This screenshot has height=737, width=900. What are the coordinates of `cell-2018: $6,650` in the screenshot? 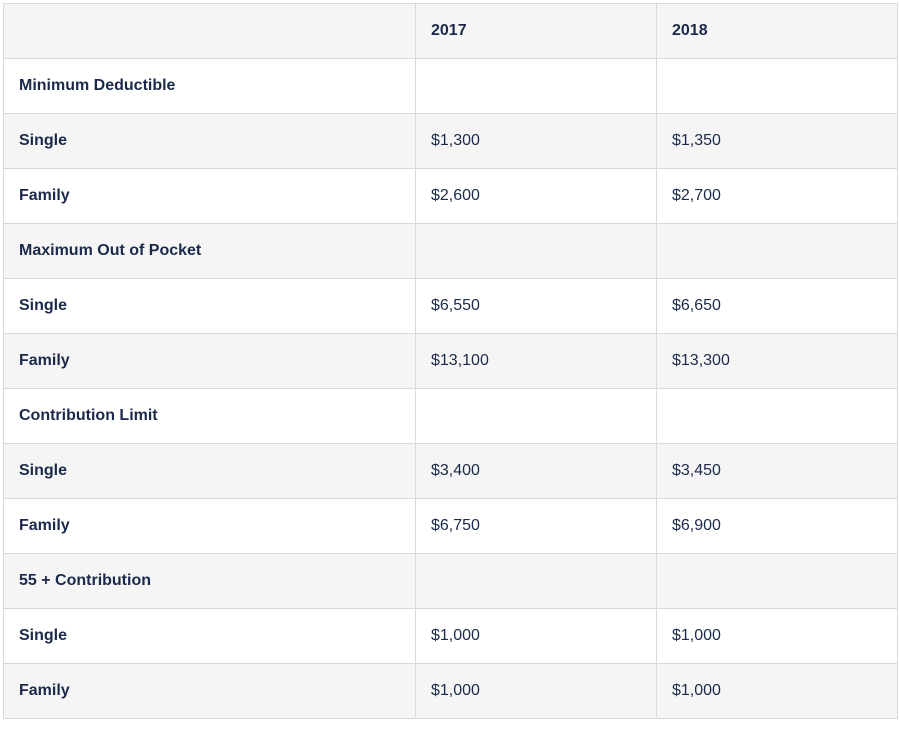 It's located at (777, 306).